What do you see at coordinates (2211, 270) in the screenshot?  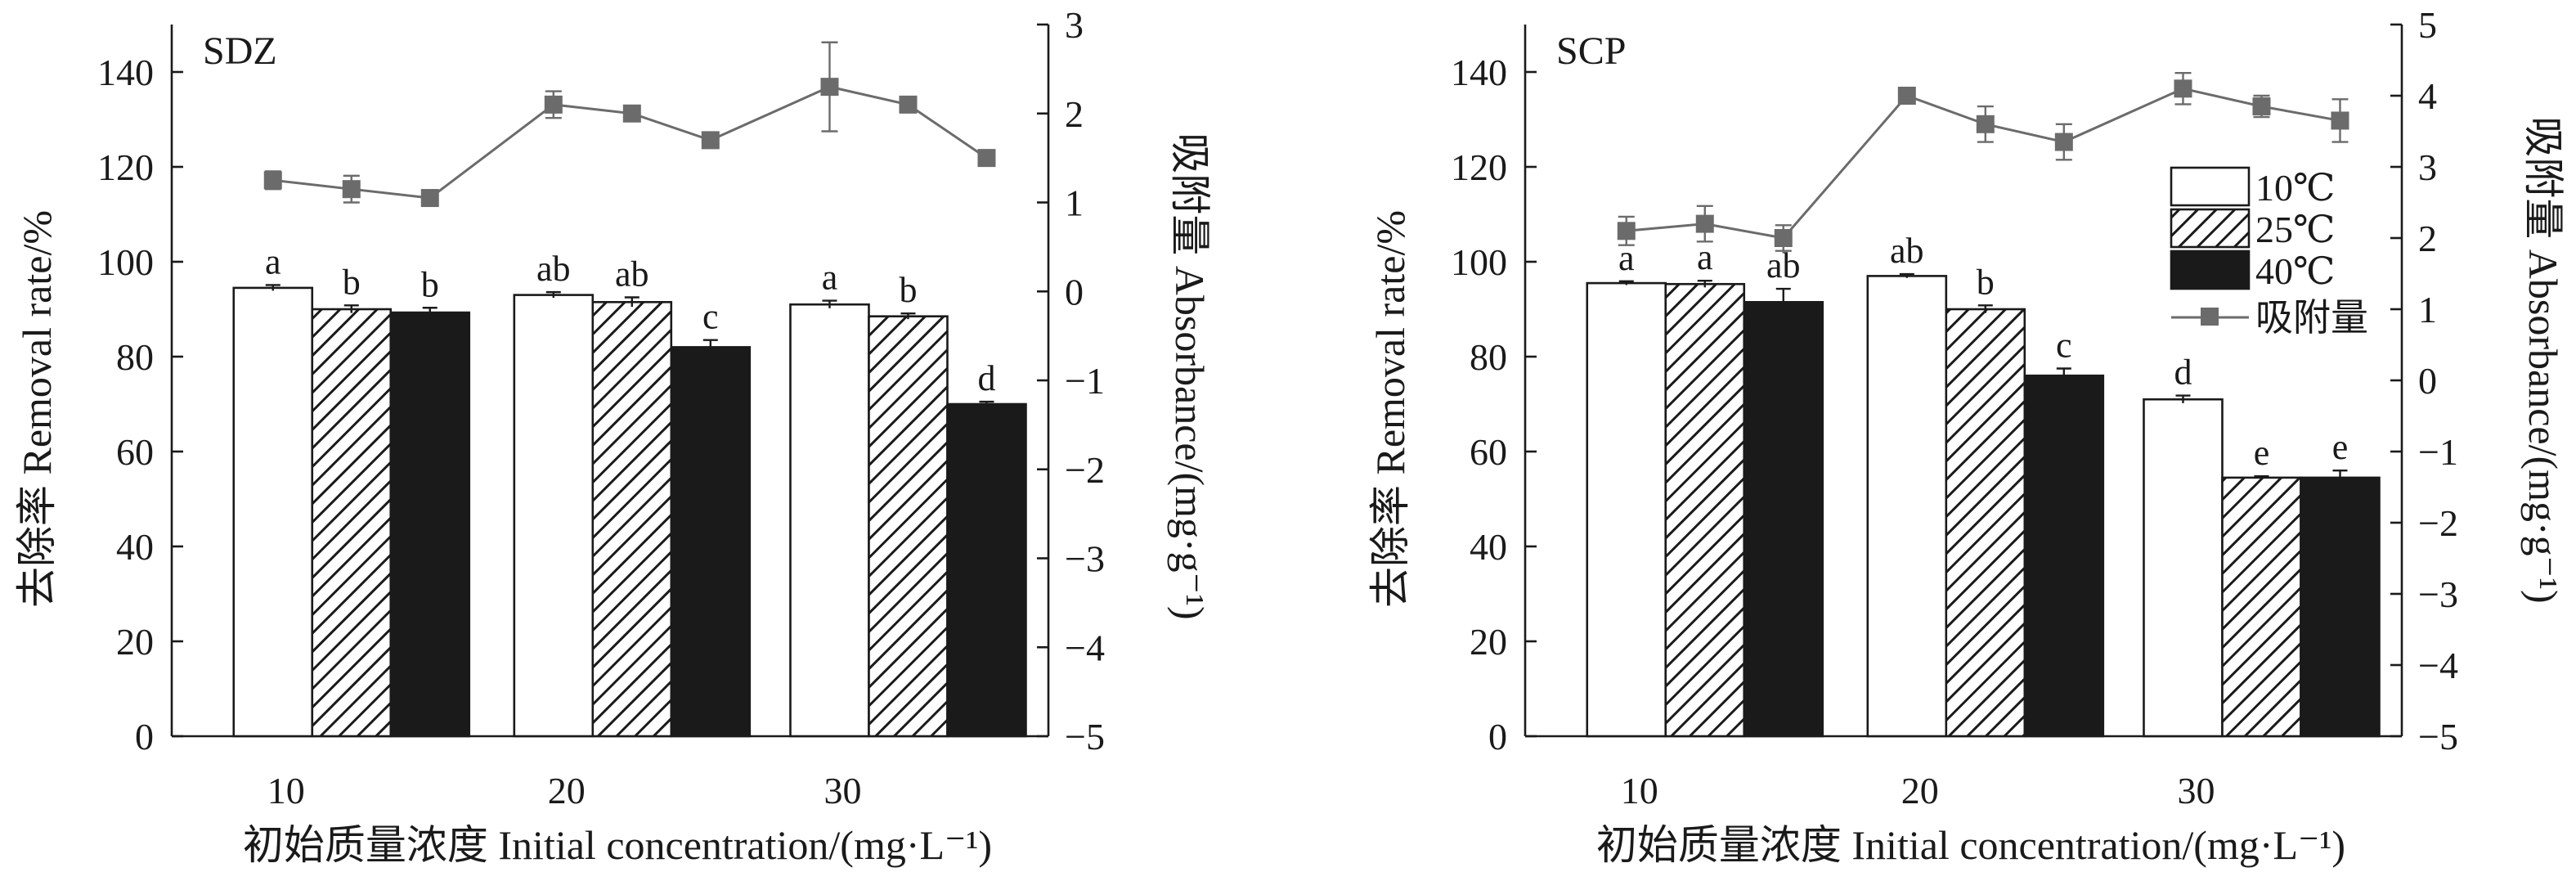 I see `legend-swatch-40c` at bounding box center [2211, 270].